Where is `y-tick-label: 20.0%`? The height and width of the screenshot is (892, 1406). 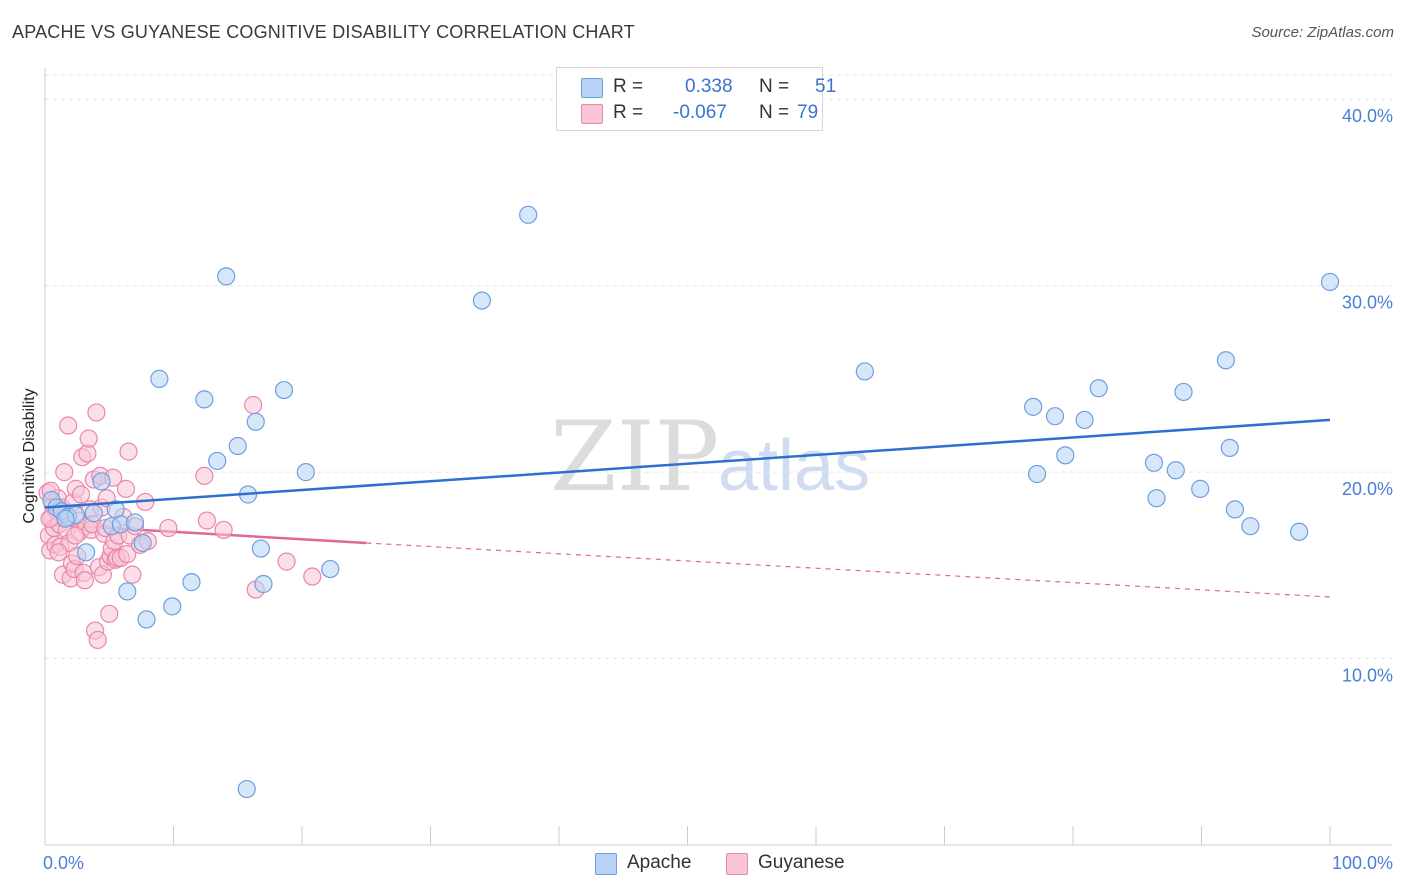
y-tick-label: 20.0% is located at coordinates (1367, 489).